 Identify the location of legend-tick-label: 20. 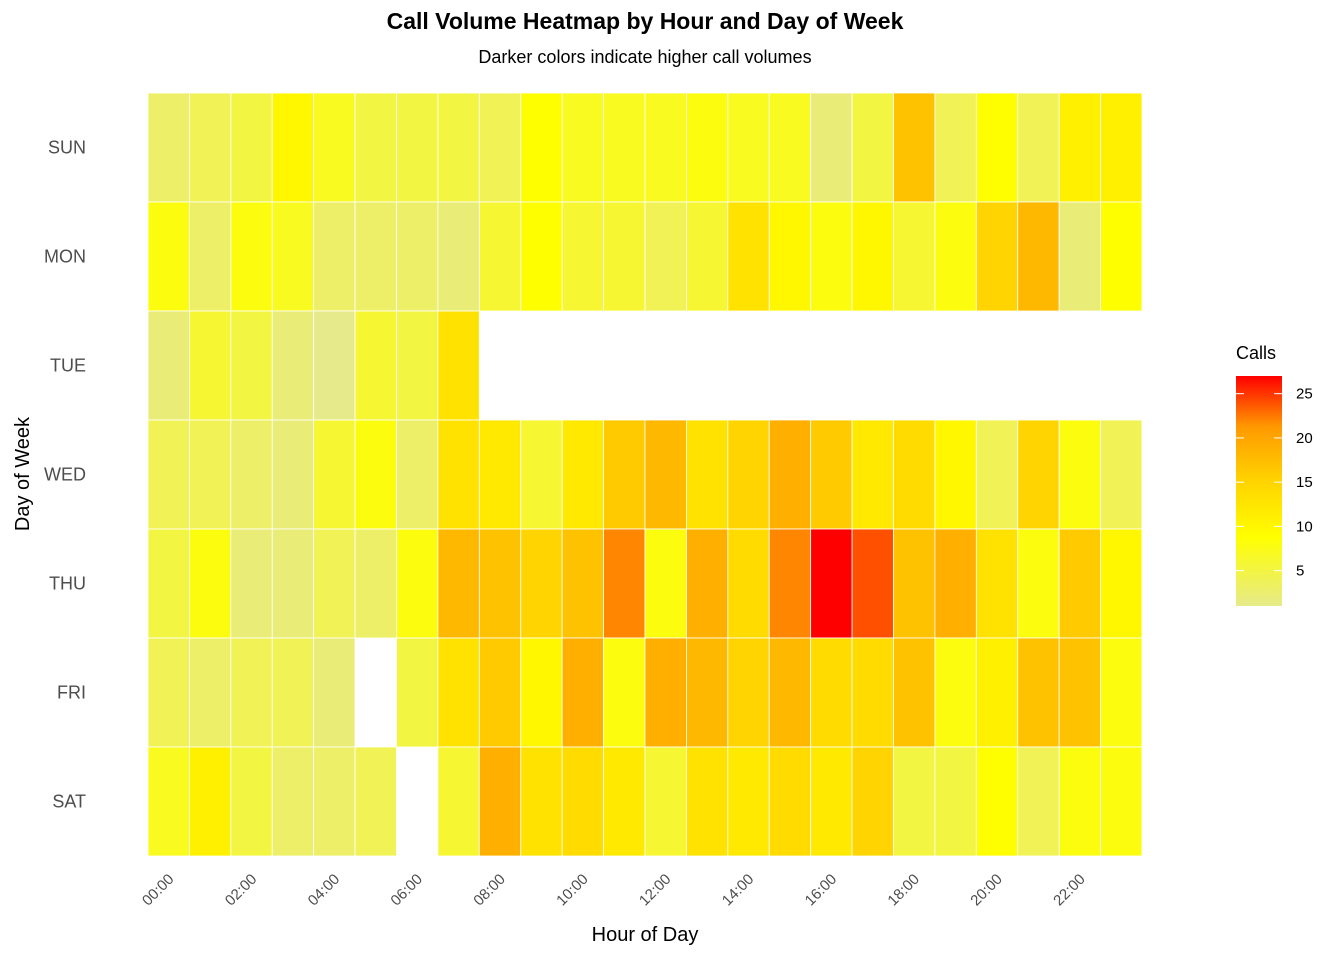
(1304, 438).